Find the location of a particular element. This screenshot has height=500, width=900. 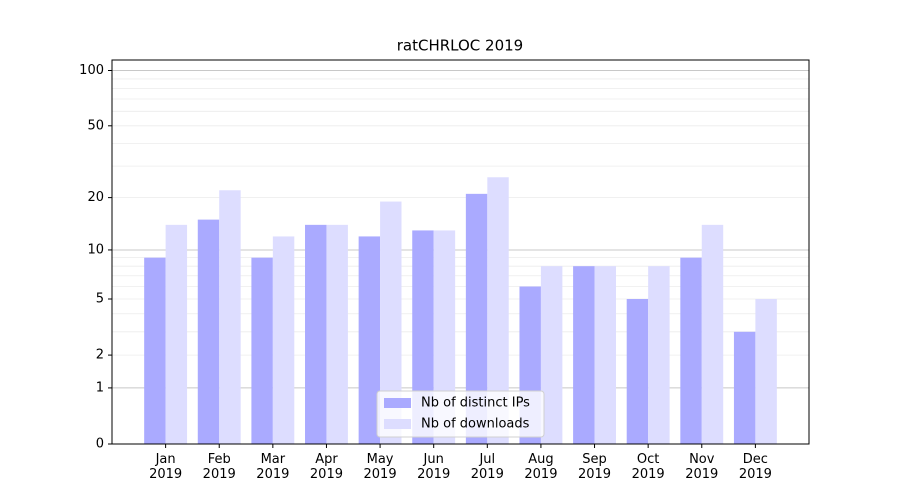

x-tick-label: Feb 2019 is located at coordinates (219, 467).